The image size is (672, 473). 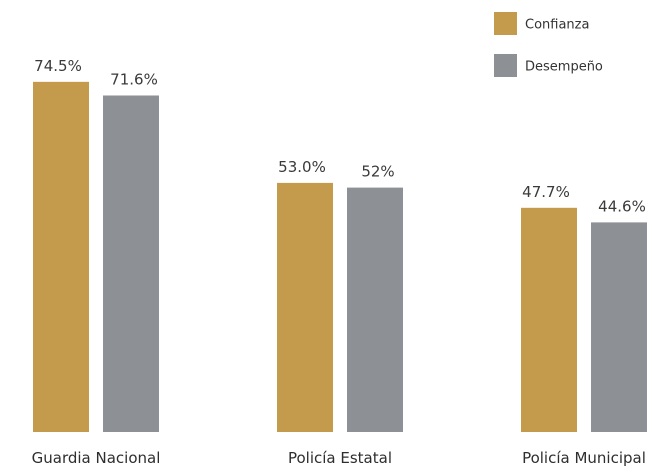 I want to click on legend-swatch-confianza, so click(x=505, y=23).